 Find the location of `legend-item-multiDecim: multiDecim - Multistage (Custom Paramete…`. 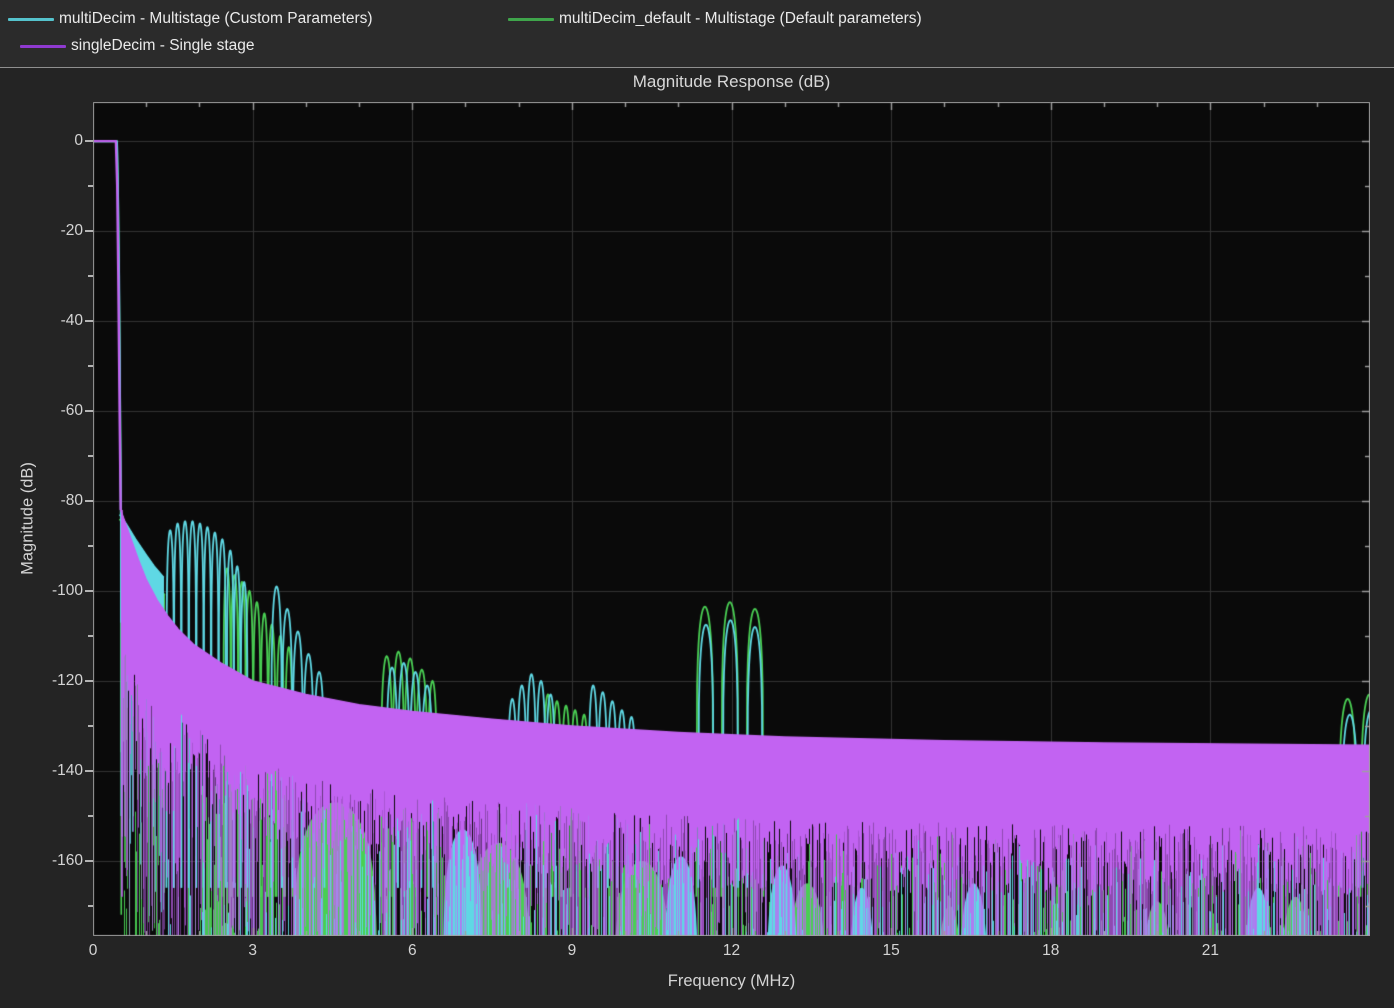

legend-item-multiDecim: multiDecim - Multistage (Custom Paramete… is located at coordinates (190, 19).